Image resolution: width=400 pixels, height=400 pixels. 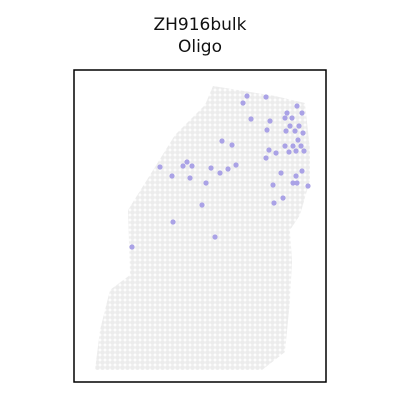 I want to click on chart-subtitle: Oligo, so click(x=200, y=47).